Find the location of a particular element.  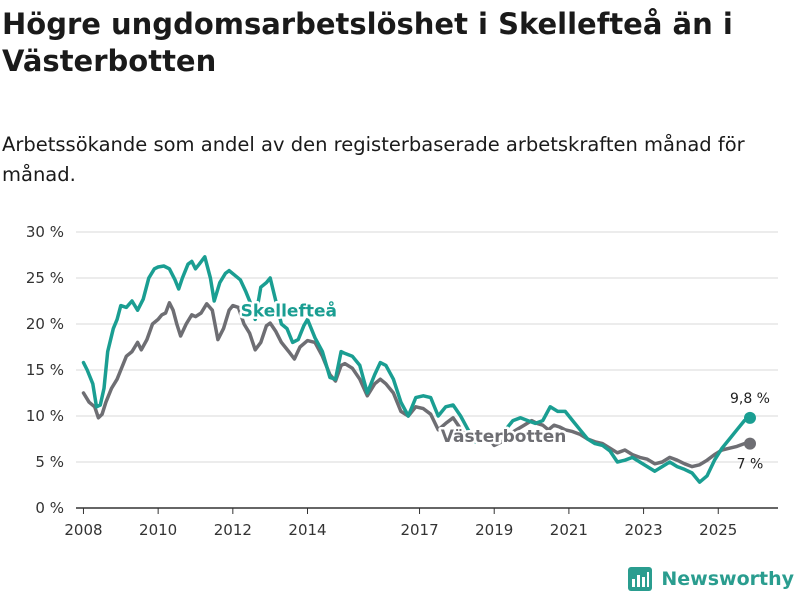

x-tick-label: 2017 is located at coordinates (419, 530).